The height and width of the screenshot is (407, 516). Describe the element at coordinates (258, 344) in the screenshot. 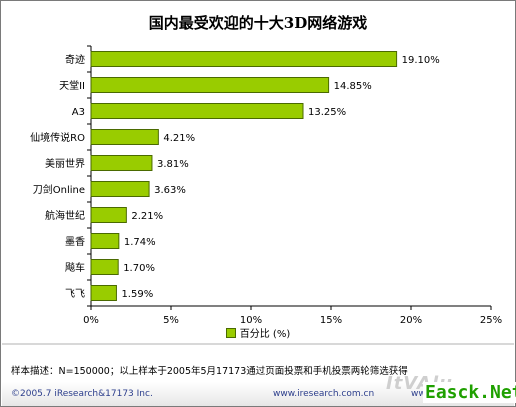

I see `divider` at that location.